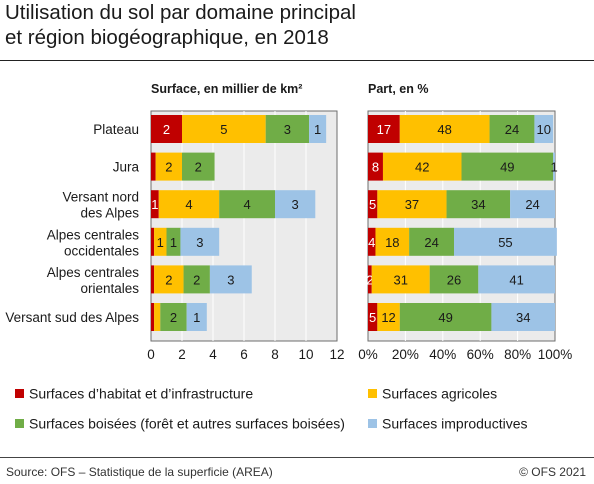  Describe the element at coordinates (100, 197) in the screenshot. I see `category-label-line: Versant nord` at that location.